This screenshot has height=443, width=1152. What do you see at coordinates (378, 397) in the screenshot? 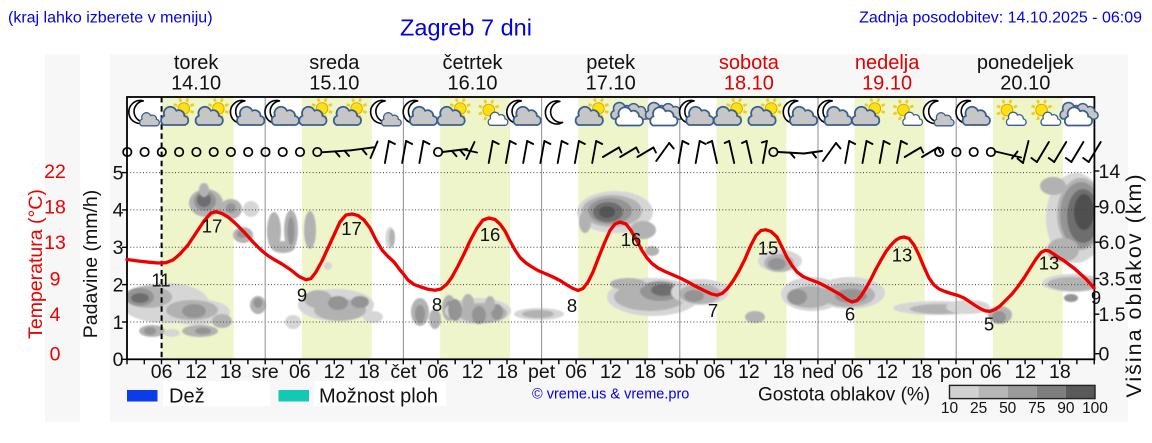
I see `svg-text: Možnost ploh` at bounding box center [378, 397].